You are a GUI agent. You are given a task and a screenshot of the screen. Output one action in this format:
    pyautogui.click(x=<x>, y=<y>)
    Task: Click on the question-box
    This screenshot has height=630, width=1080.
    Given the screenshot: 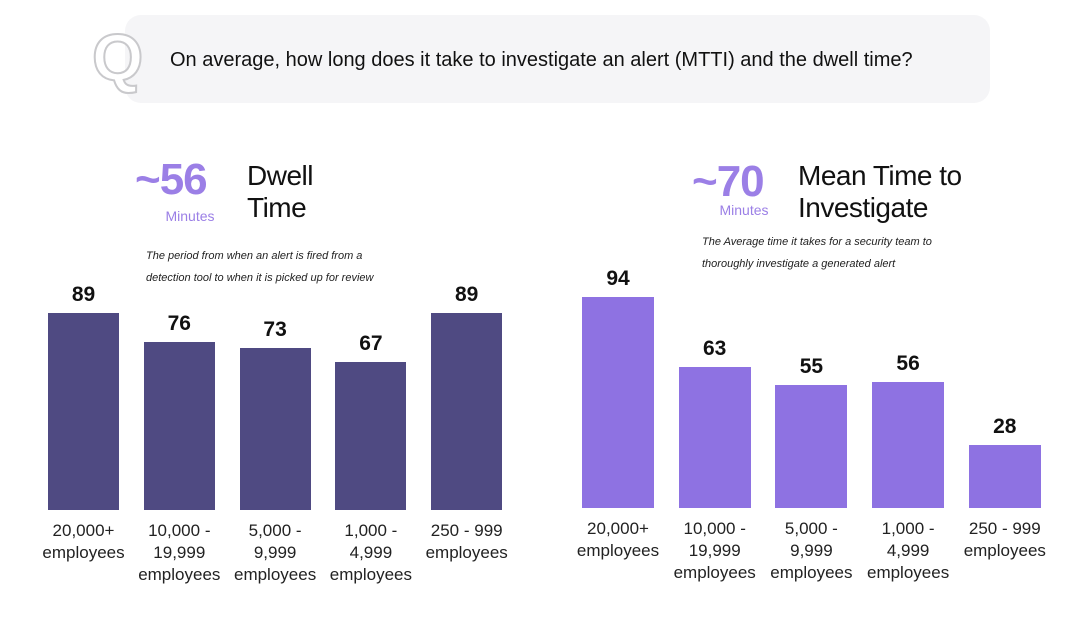 What is the action you would take?
    pyautogui.click(x=557, y=59)
    